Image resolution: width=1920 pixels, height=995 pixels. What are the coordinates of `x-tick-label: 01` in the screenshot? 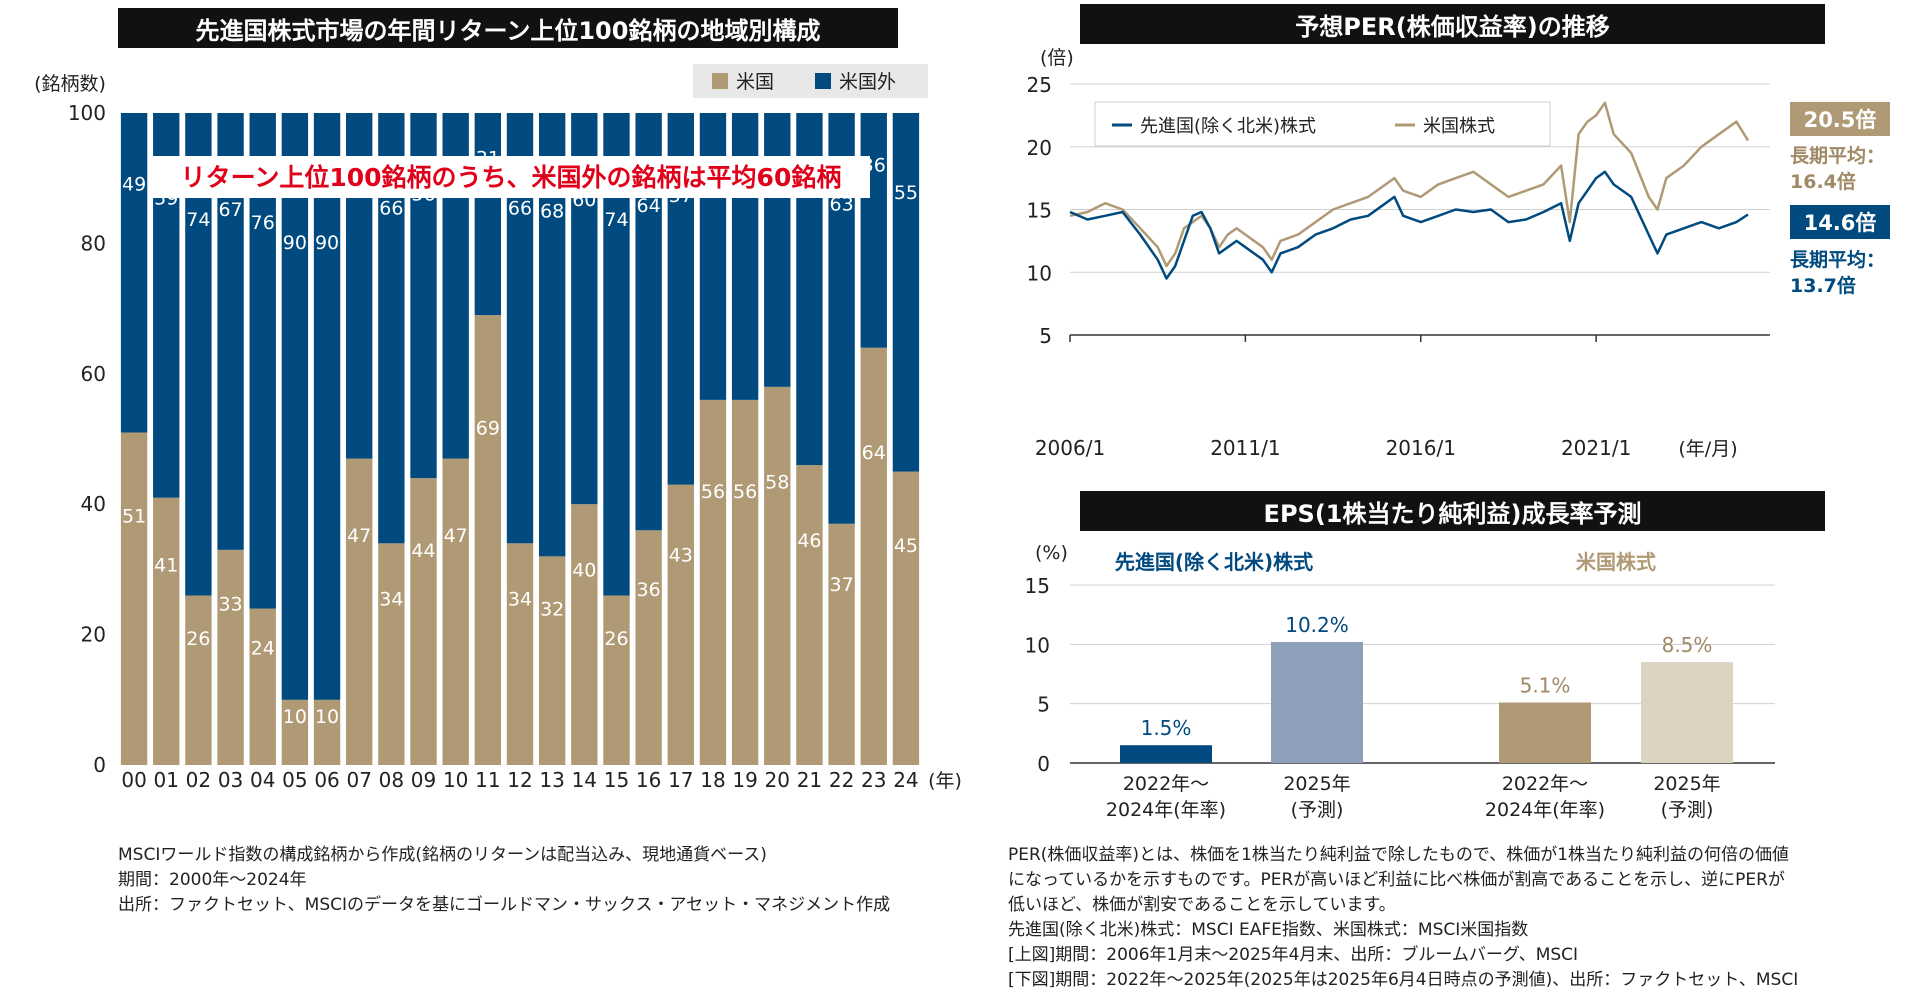 It's located at (166, 780).